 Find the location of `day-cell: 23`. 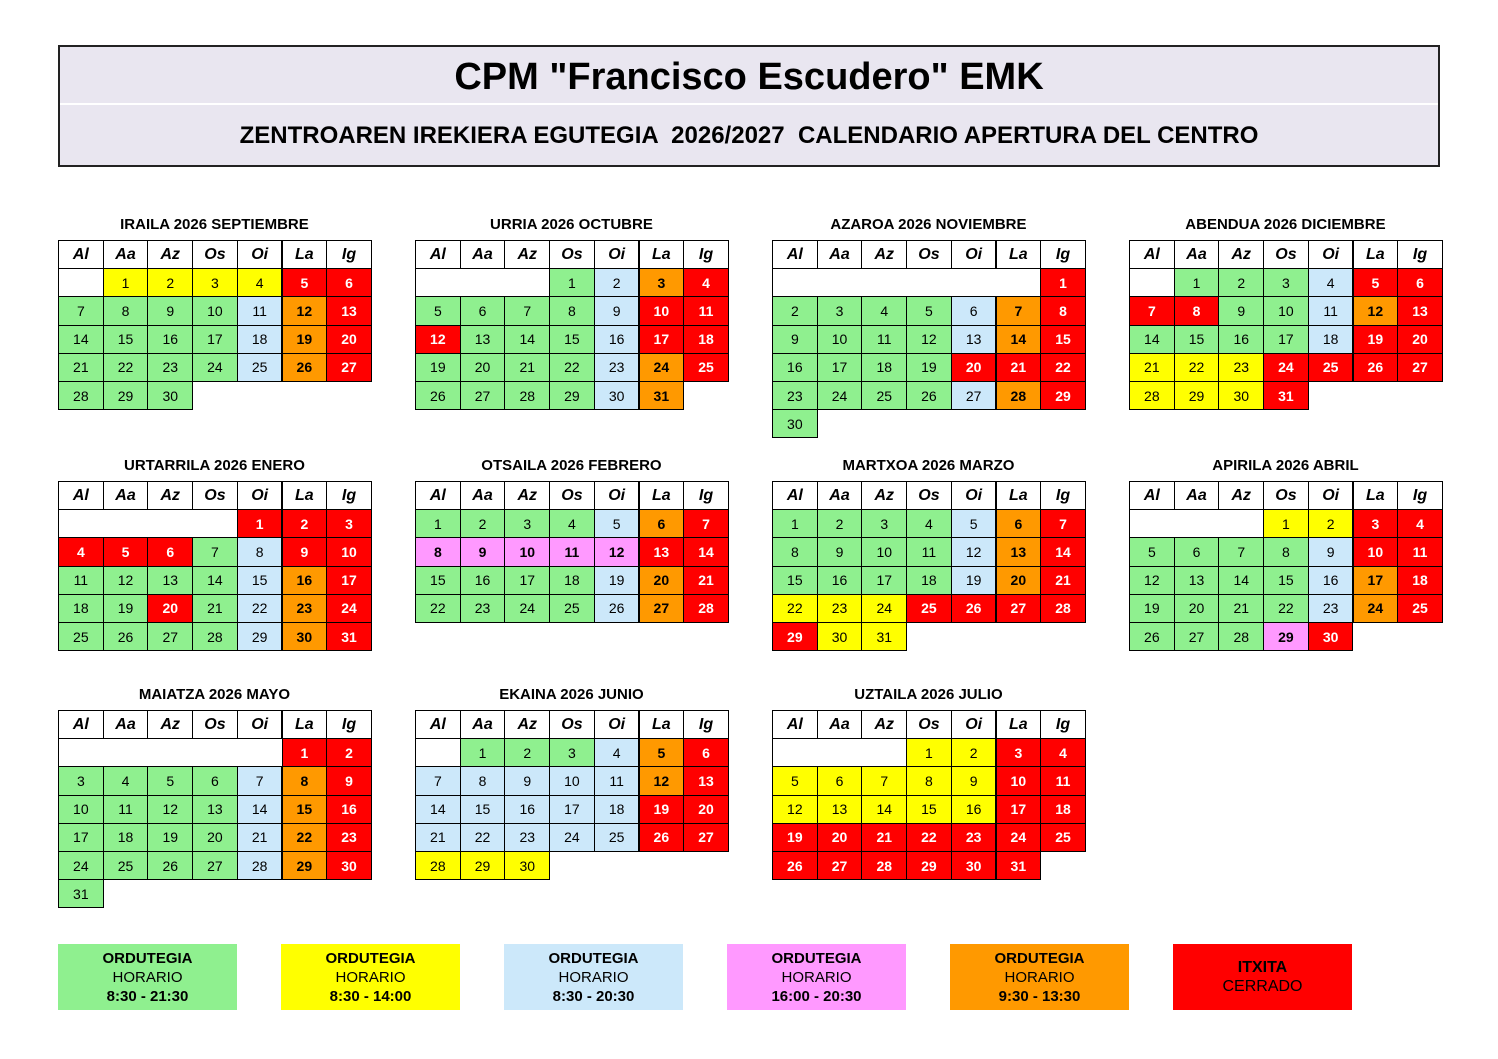

day-cell: 23 is located at coordinates (1330, 608).